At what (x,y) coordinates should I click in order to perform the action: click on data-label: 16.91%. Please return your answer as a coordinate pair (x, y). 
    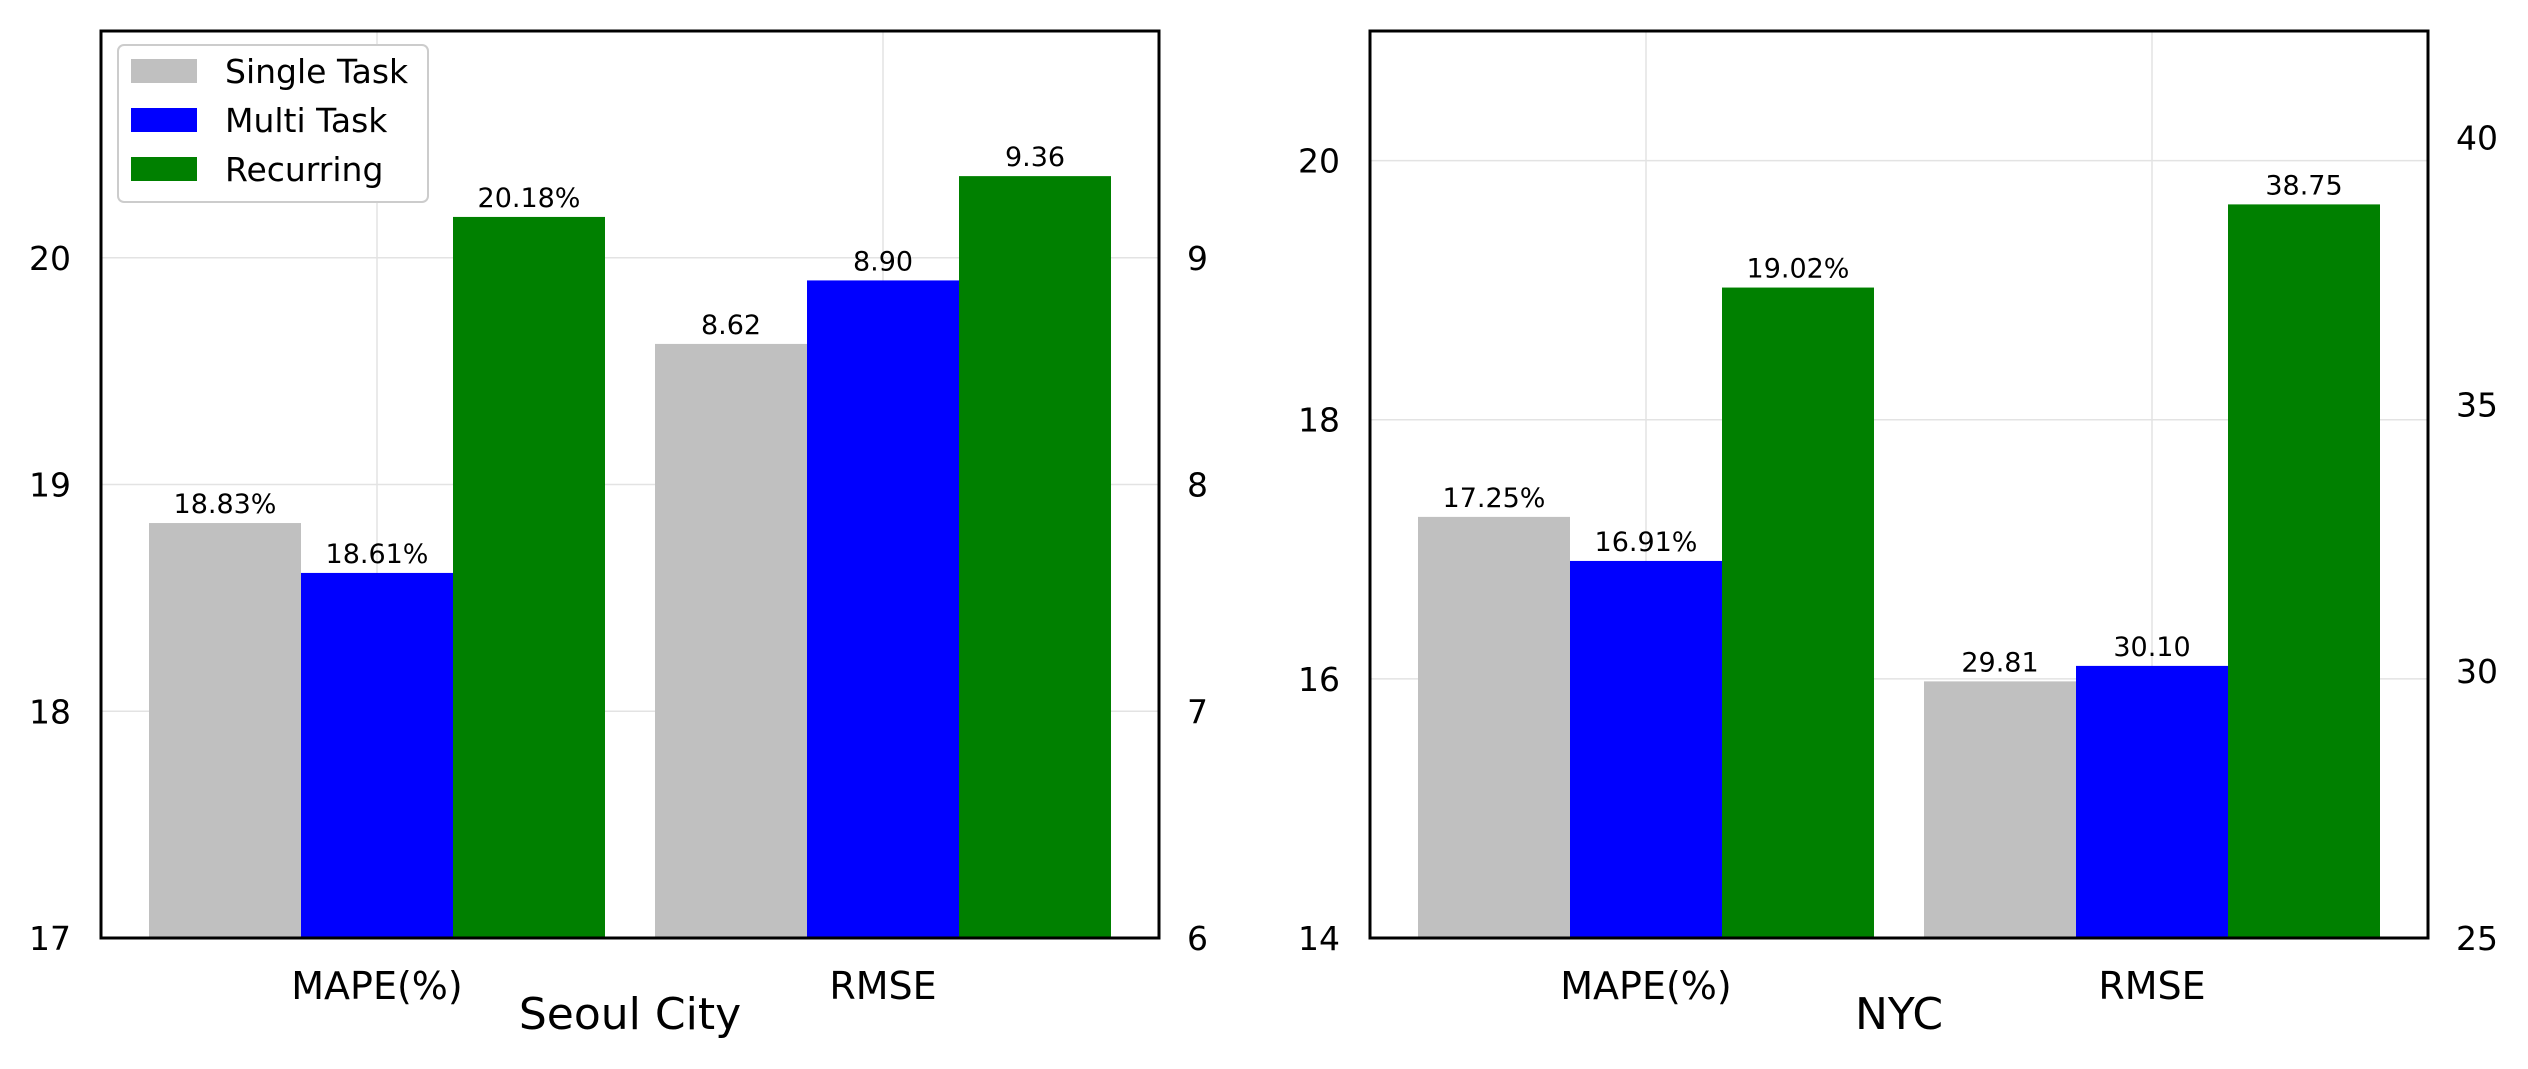
    Looking at the image, I should click on (1646, 542).